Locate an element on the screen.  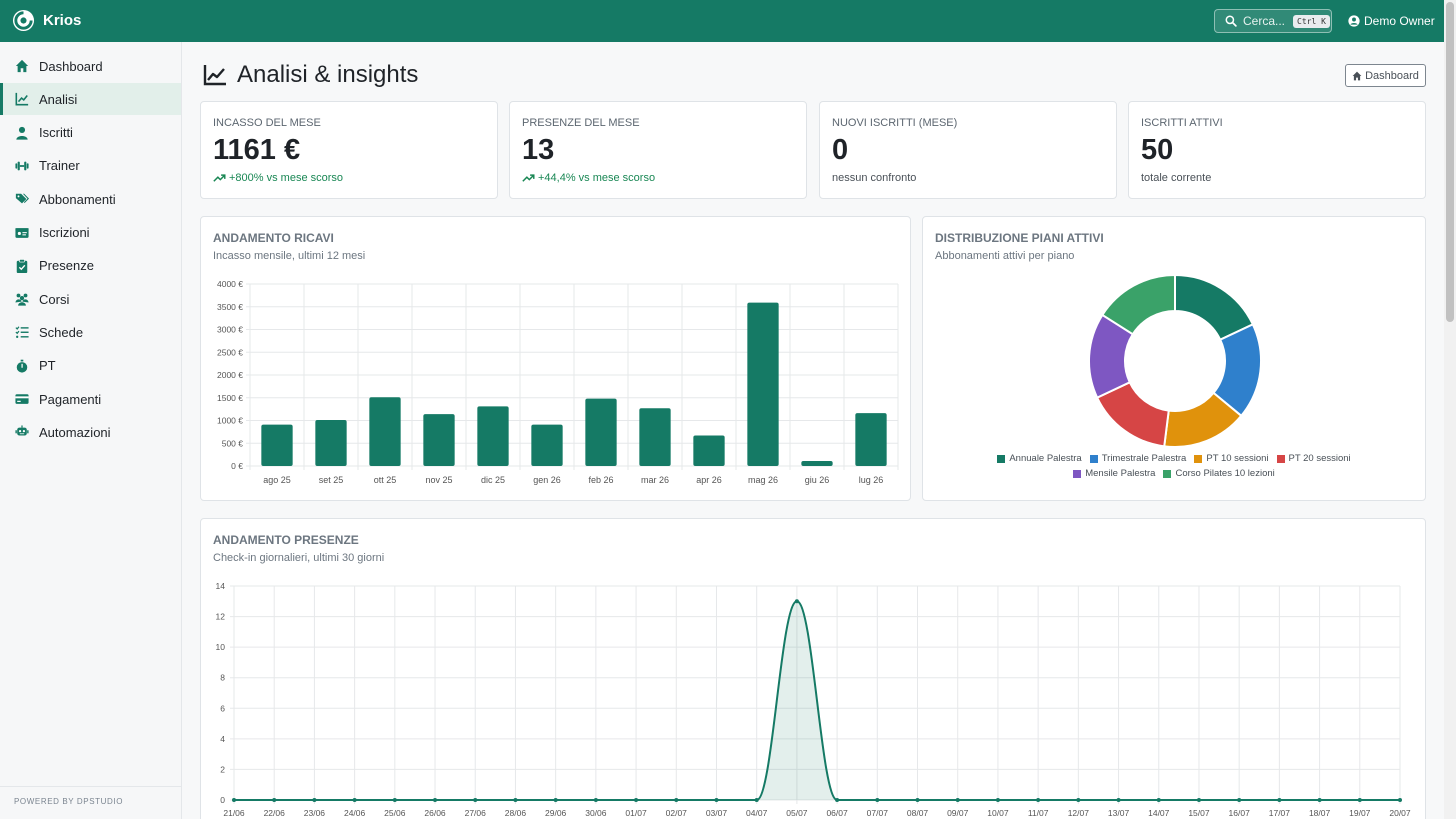
chart-line-icon is located at coordinates (214, 75).